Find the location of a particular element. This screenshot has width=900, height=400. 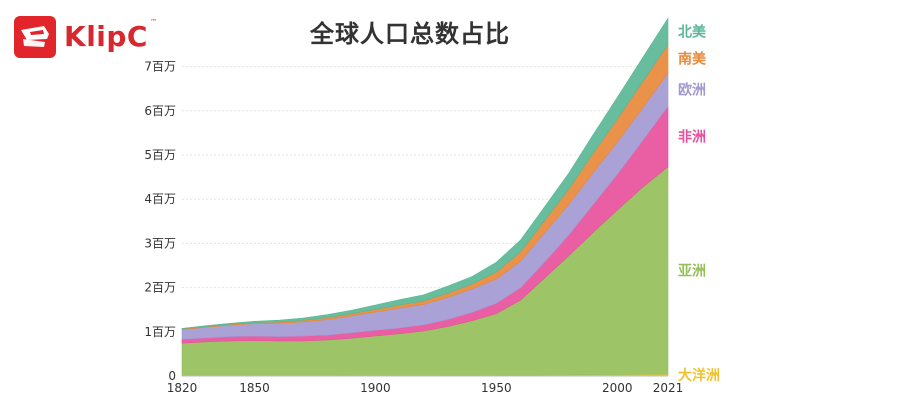

brand-logo: KlipC ™ is located at coordinates (85, 37).